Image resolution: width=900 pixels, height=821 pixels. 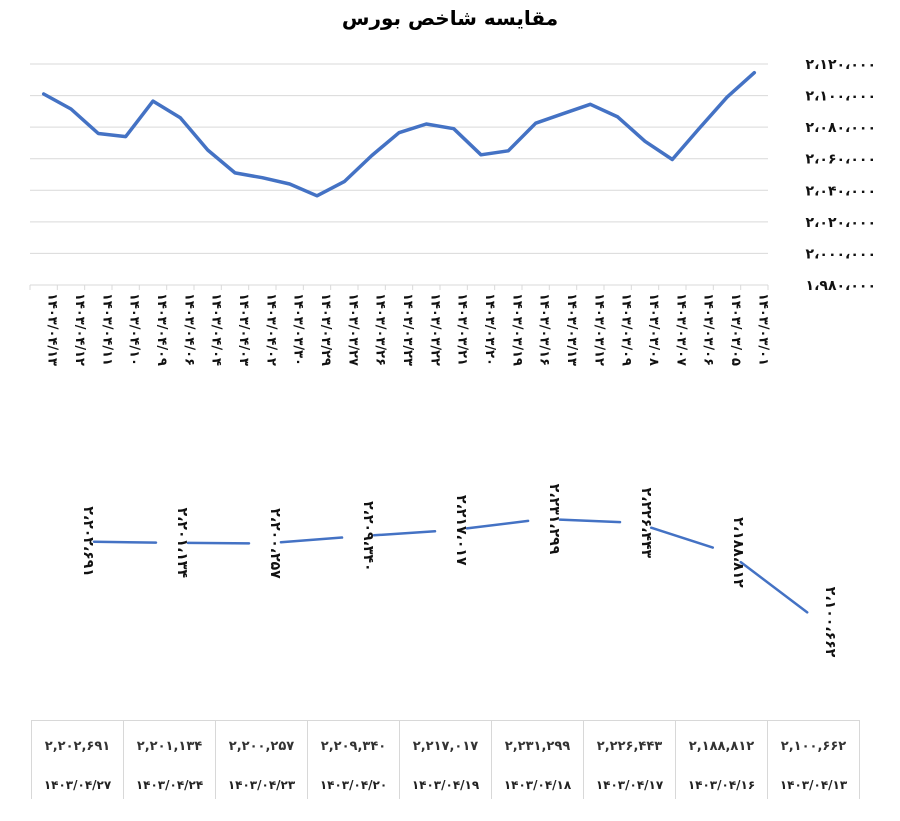 I want to click on table-cell-value: ۲,۱۰۰,۶۶۲, so click(x=813, y=745).